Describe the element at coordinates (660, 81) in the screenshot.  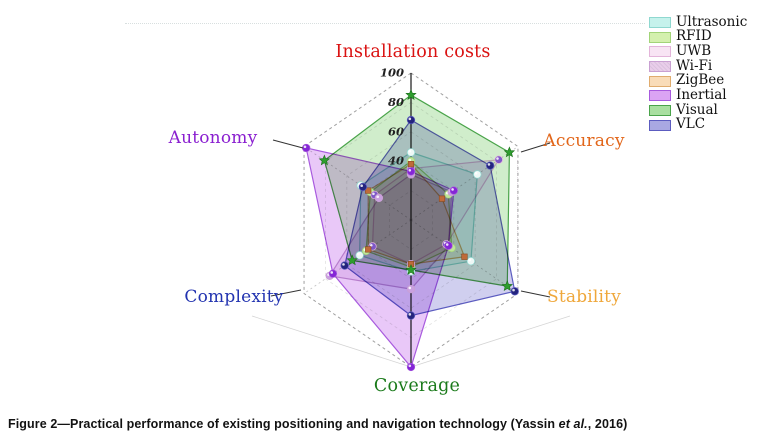
I see `legend-swatch-zigbee` at that location.